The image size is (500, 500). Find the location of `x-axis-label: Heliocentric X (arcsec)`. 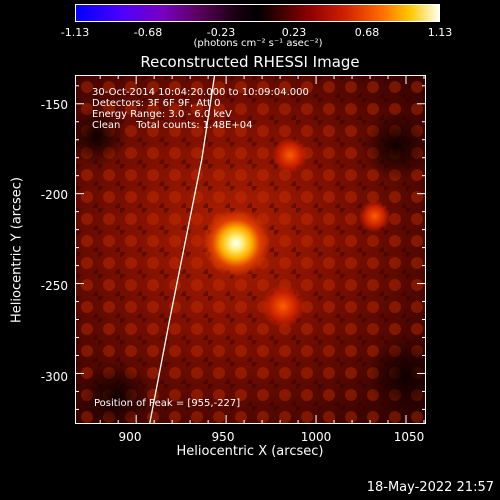

x-axis-label: Heliocentric X (arcsec) is located at coordinates (250, 451).